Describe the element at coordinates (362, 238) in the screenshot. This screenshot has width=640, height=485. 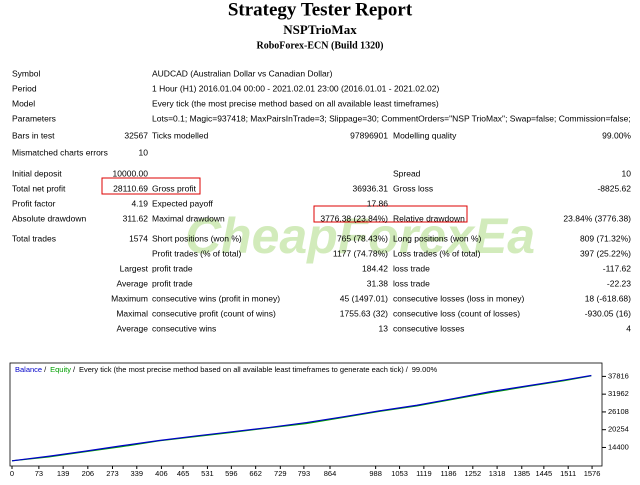
I see `cell-value: 765 (78.43%)` at that location.